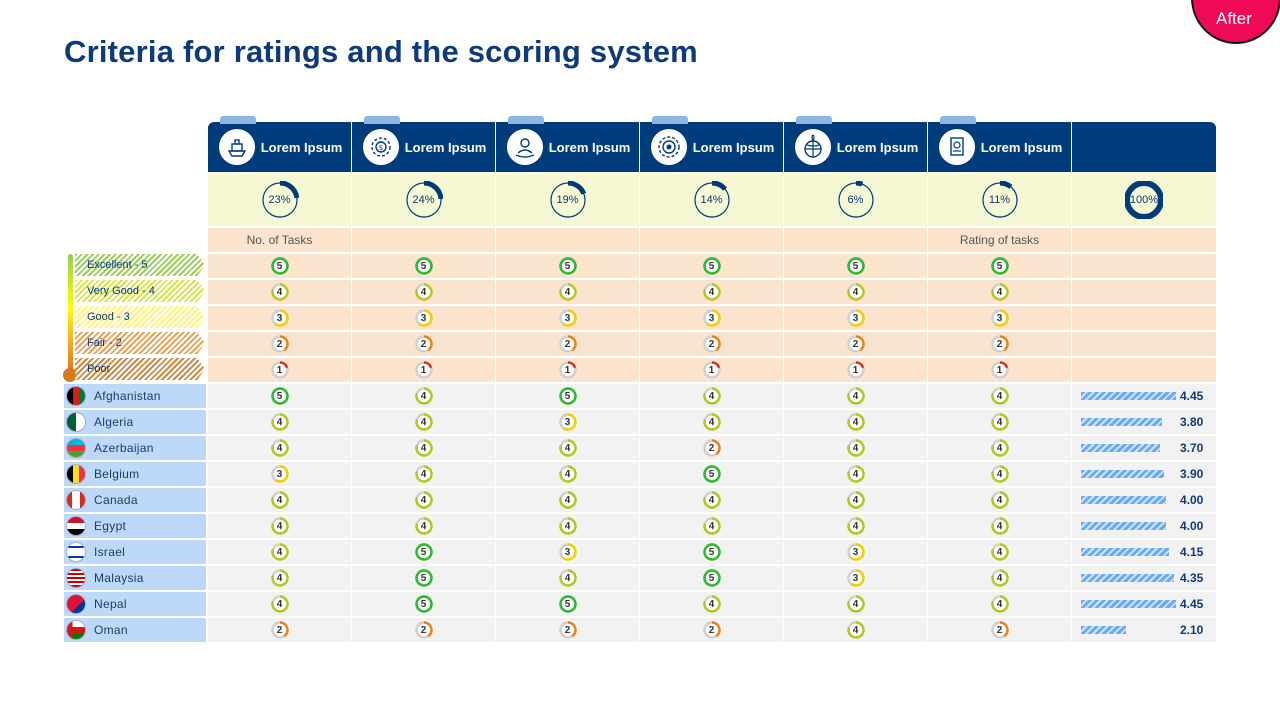 The image size is (1280, 720). Describe the element at coordinates (999, 147) in the screenshot. I see `column-header-6: Lorem Ipsum` at that location.